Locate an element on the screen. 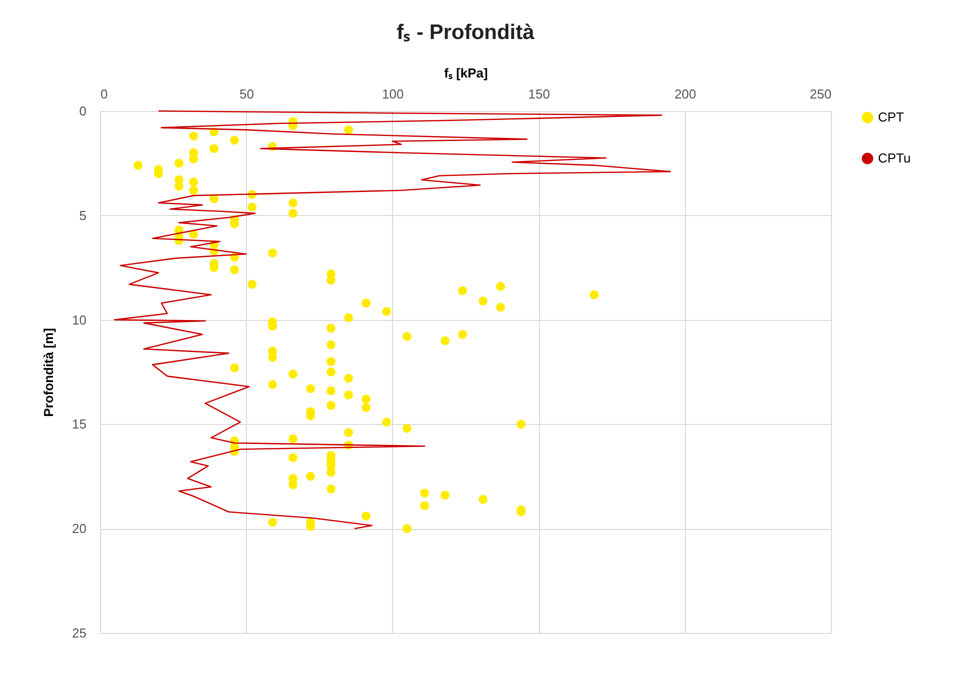 This screenshot has width=979, height=688. y-tick-label: 20 is located at coordinates (79, 528).